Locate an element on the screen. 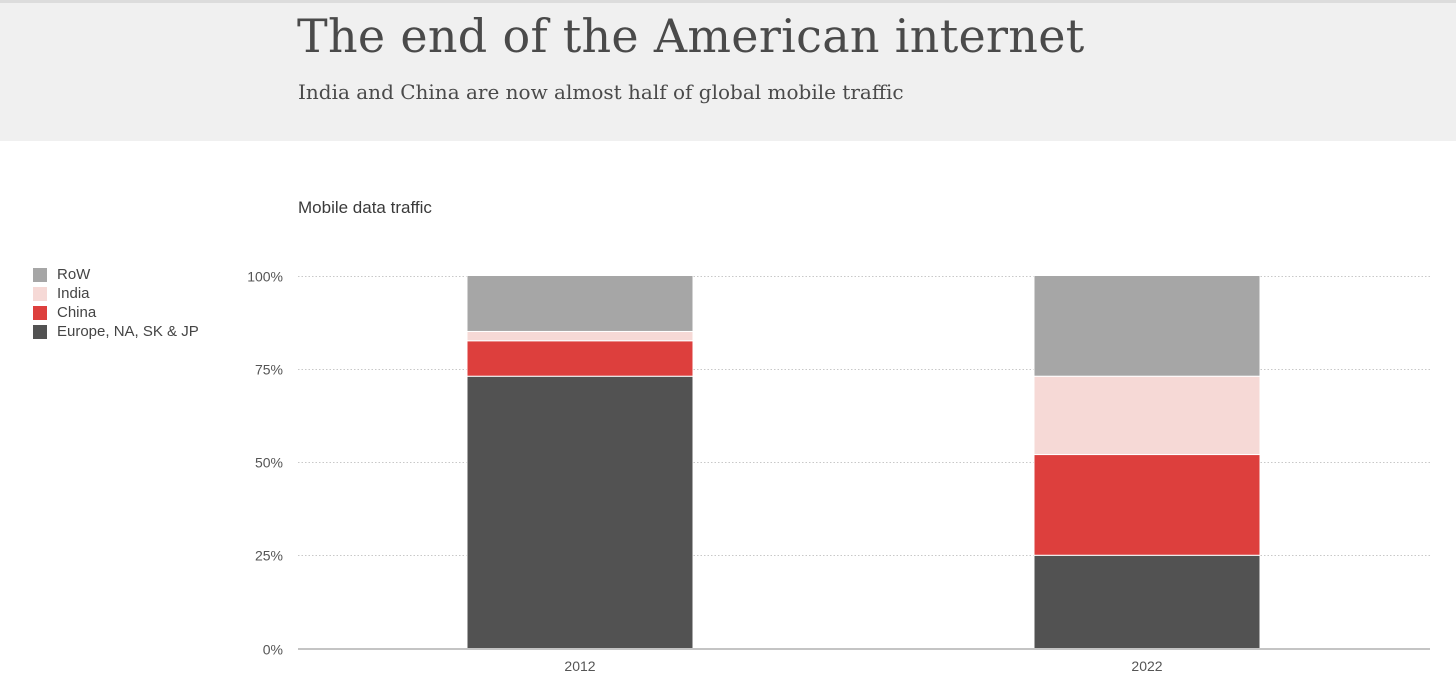  bar-2022-europe-na-sk-jp is located at coordinates (1147, 601).